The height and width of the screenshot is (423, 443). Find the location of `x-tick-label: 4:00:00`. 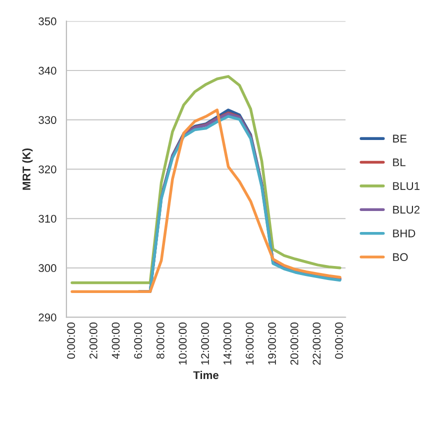

x-tick-label: 4:00:00 is located at coordinates (116, 340).